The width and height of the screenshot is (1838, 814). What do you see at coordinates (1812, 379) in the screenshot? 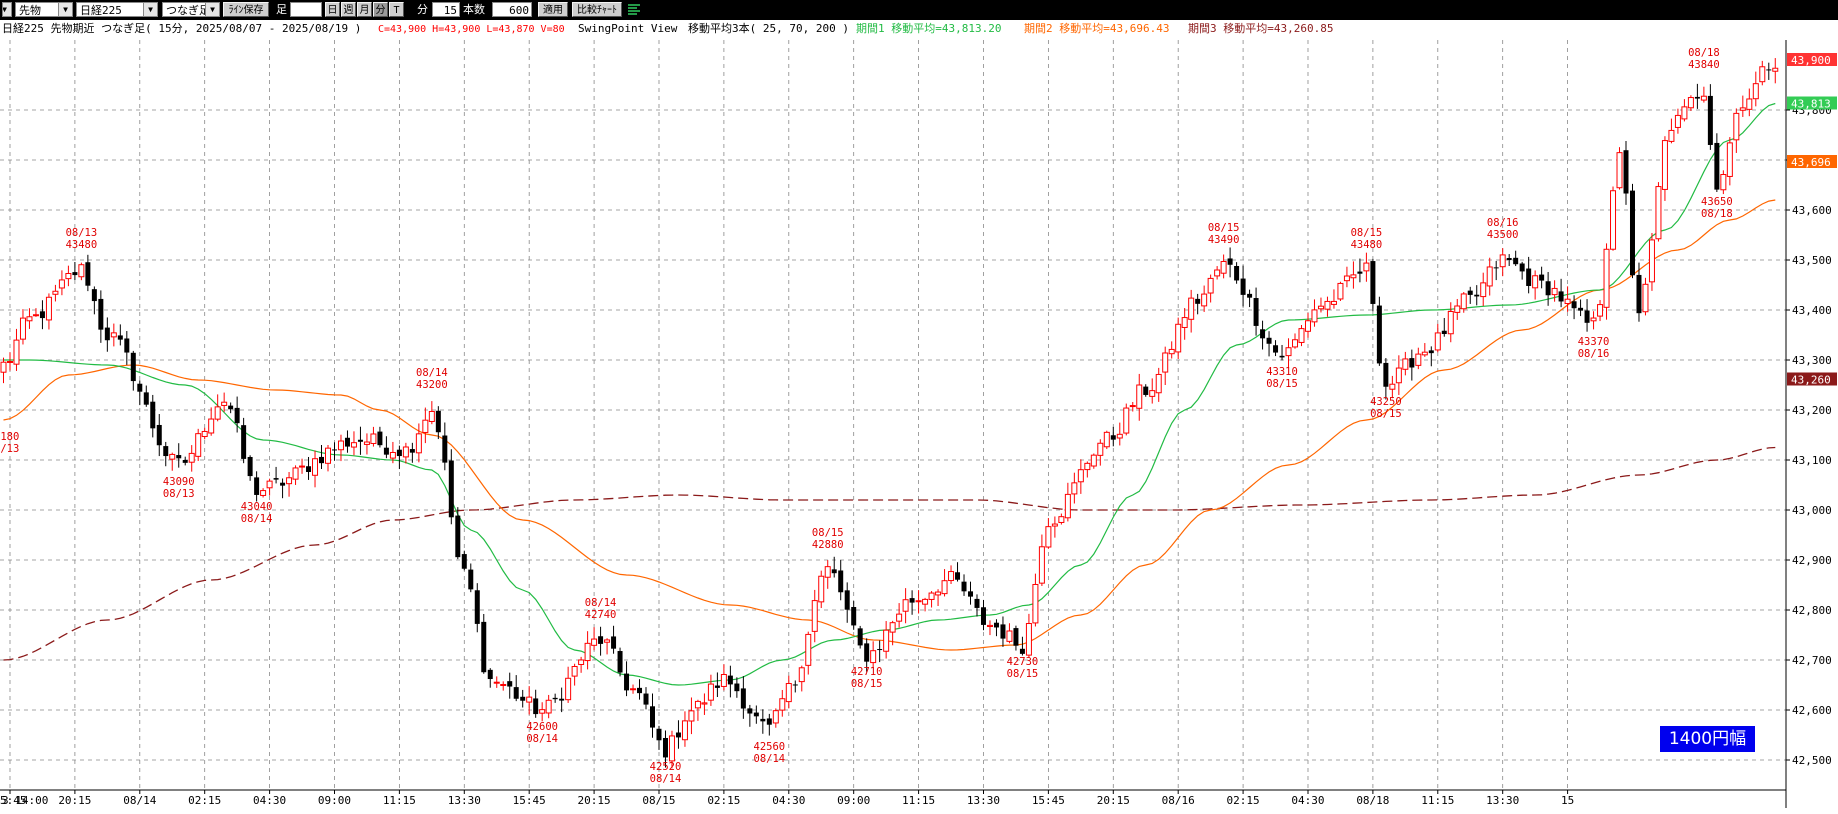
I see `price-tag-box` at bounding box center [1812, 379].